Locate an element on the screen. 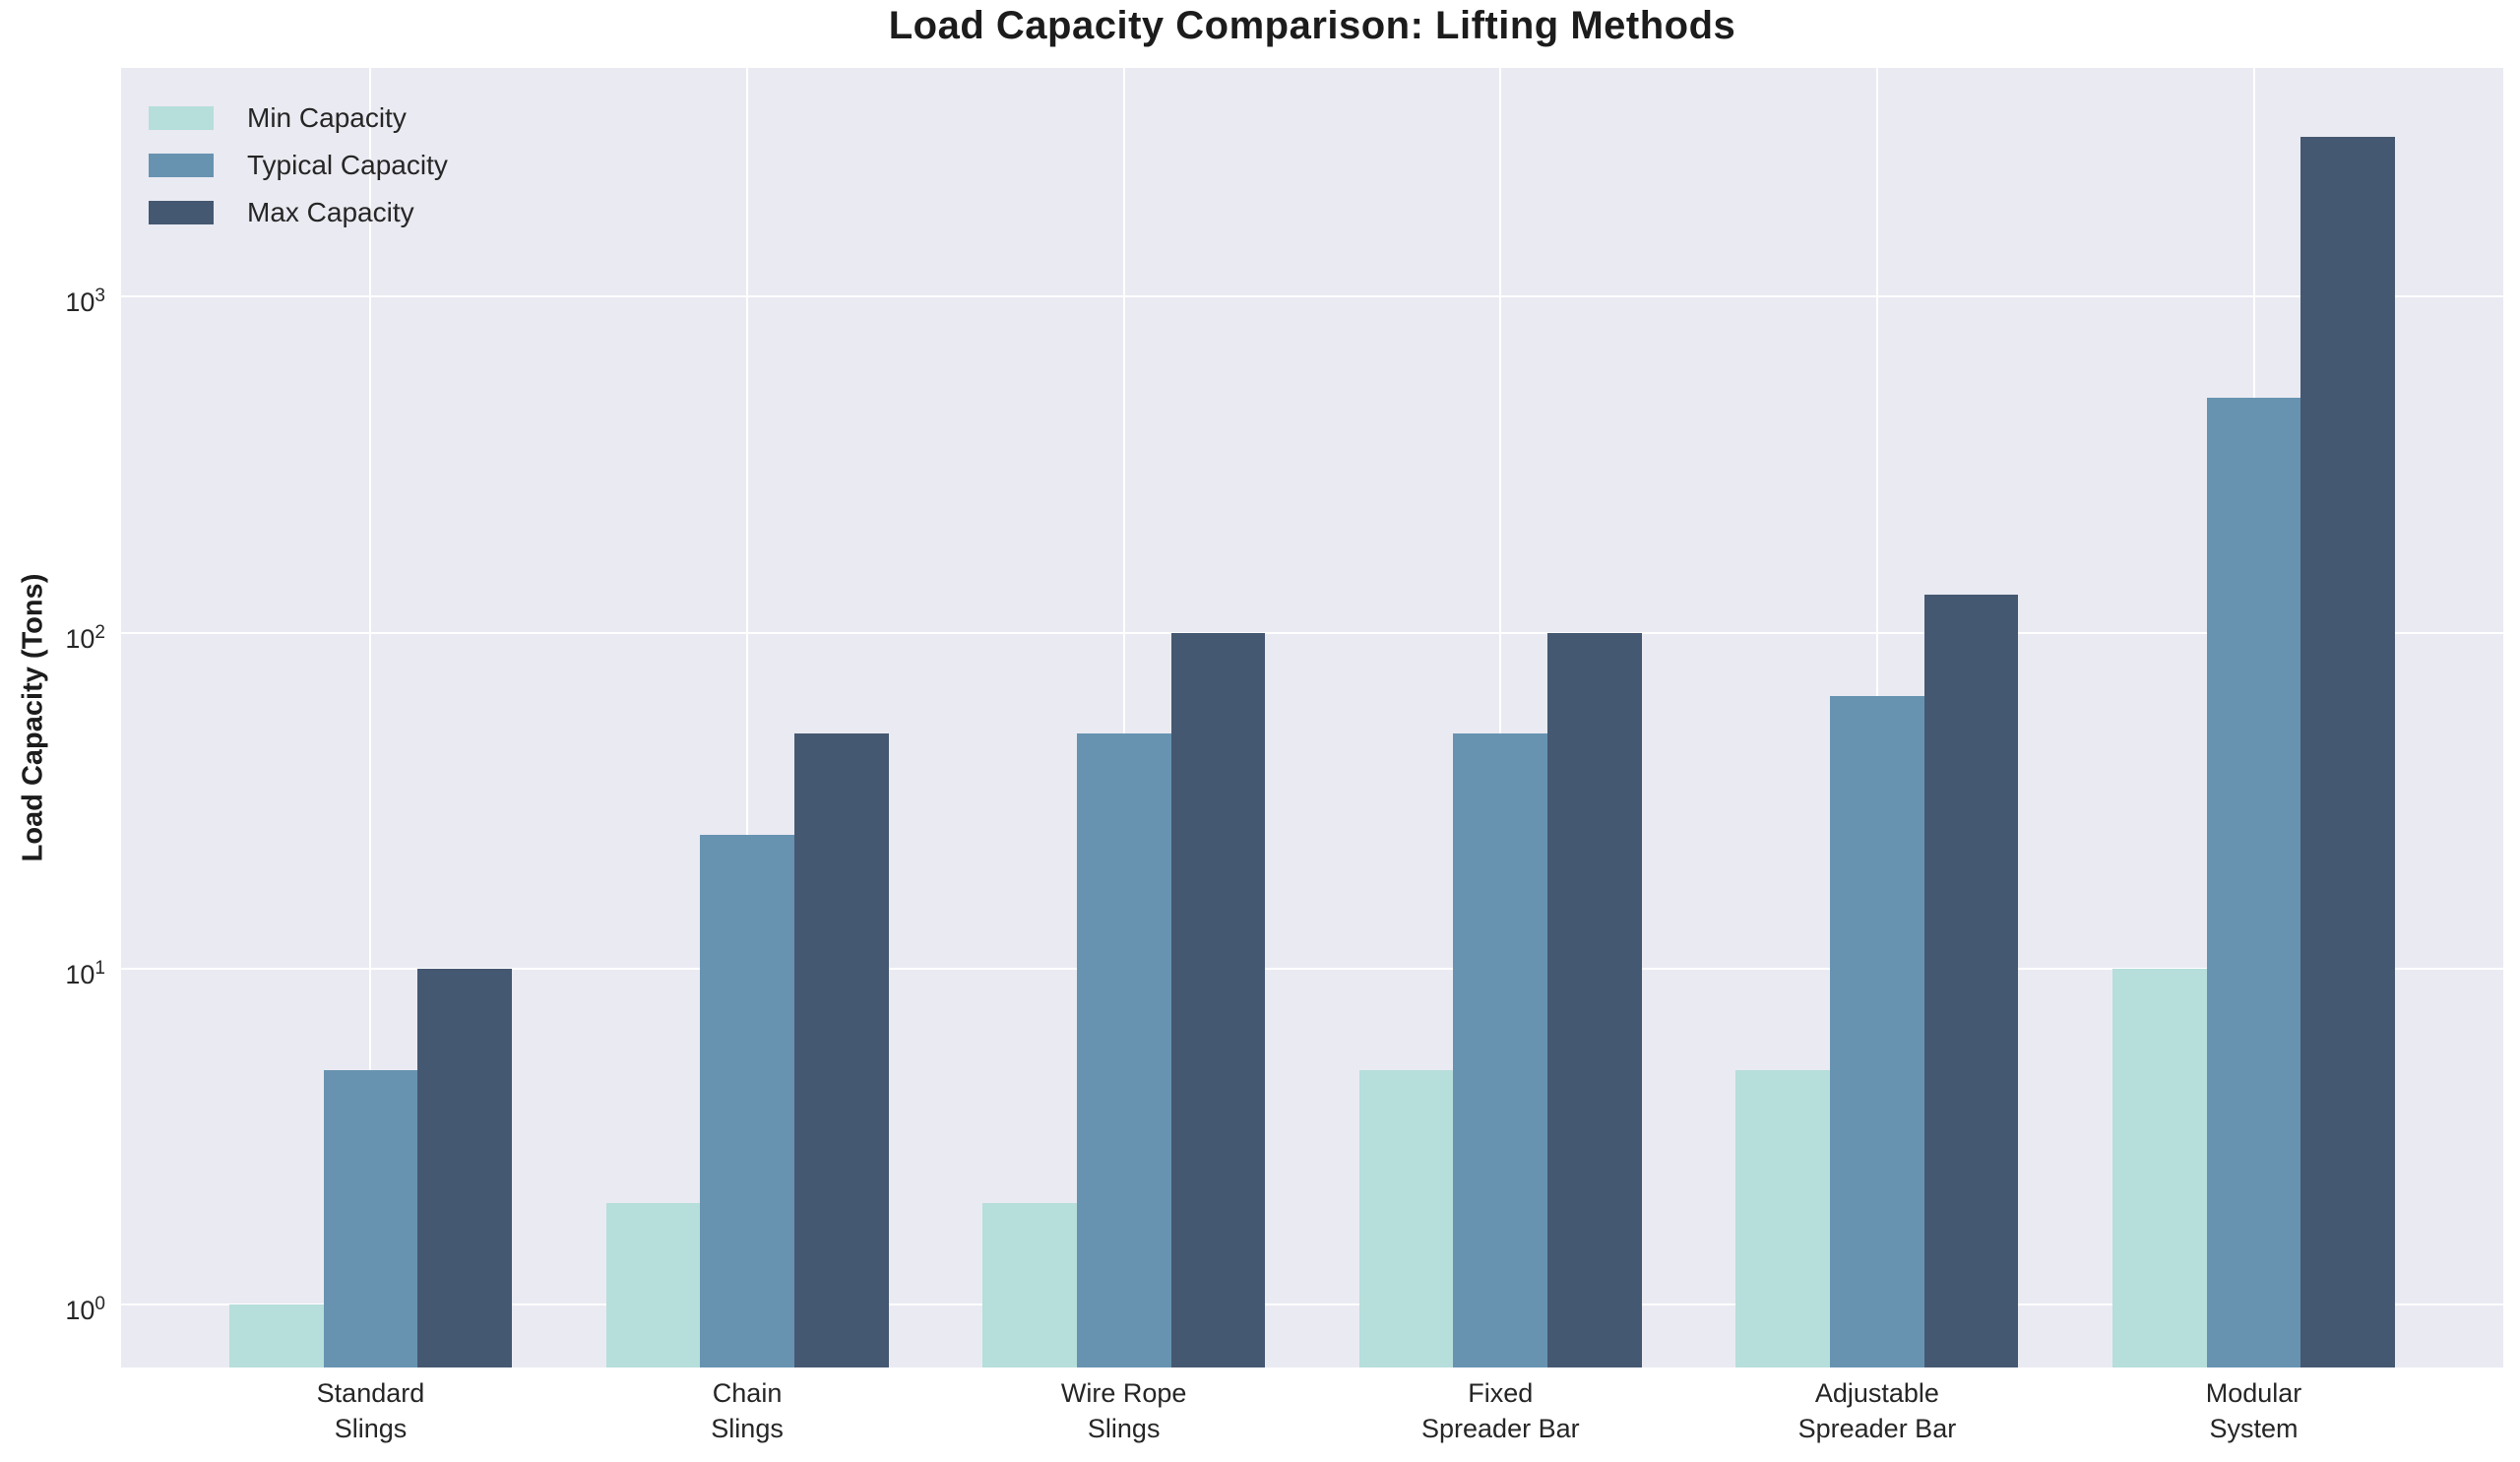  y-tick-label: 10³ is located at coordinates (85, 302).